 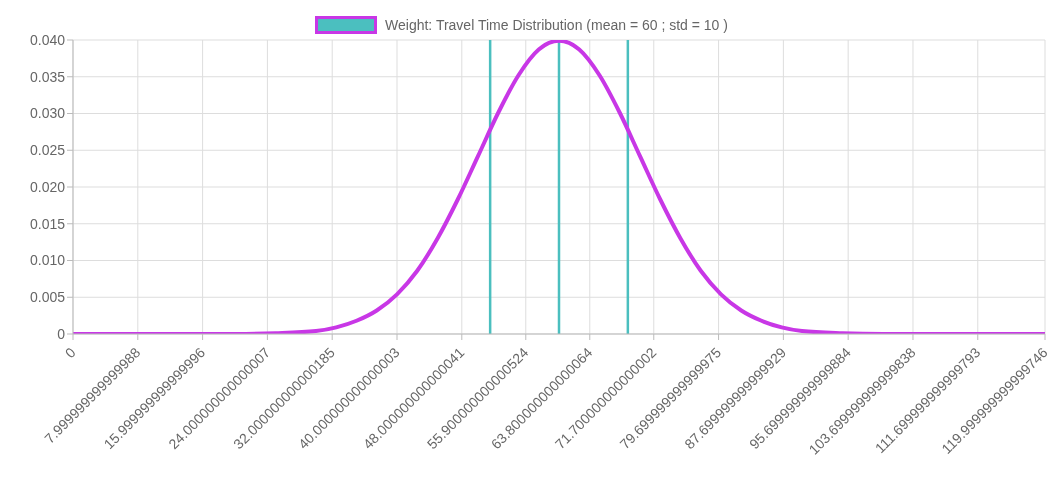 I want to click on legend-label: Weight: Travel Time Distribution (mean = 60 ; std = 10 ), so click(x=556, y=25).